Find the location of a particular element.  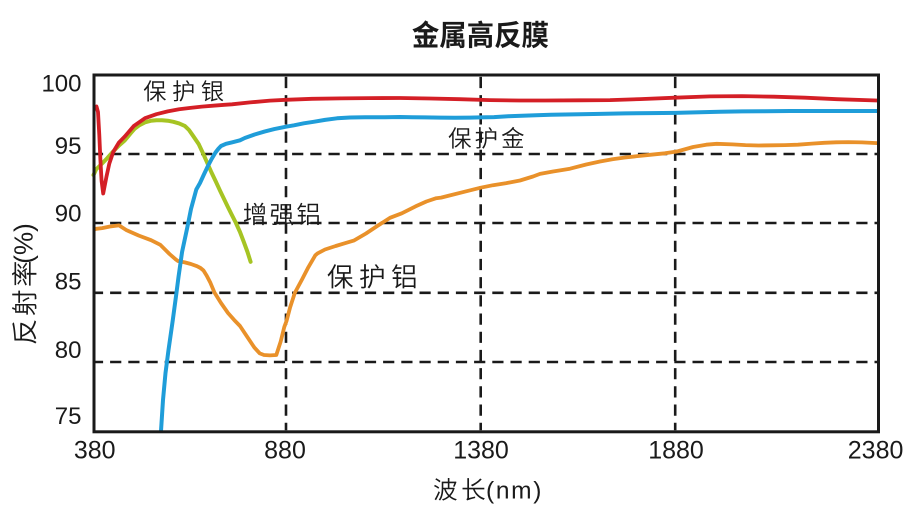

svg-text: 80 is located at coordinates (68, 350).